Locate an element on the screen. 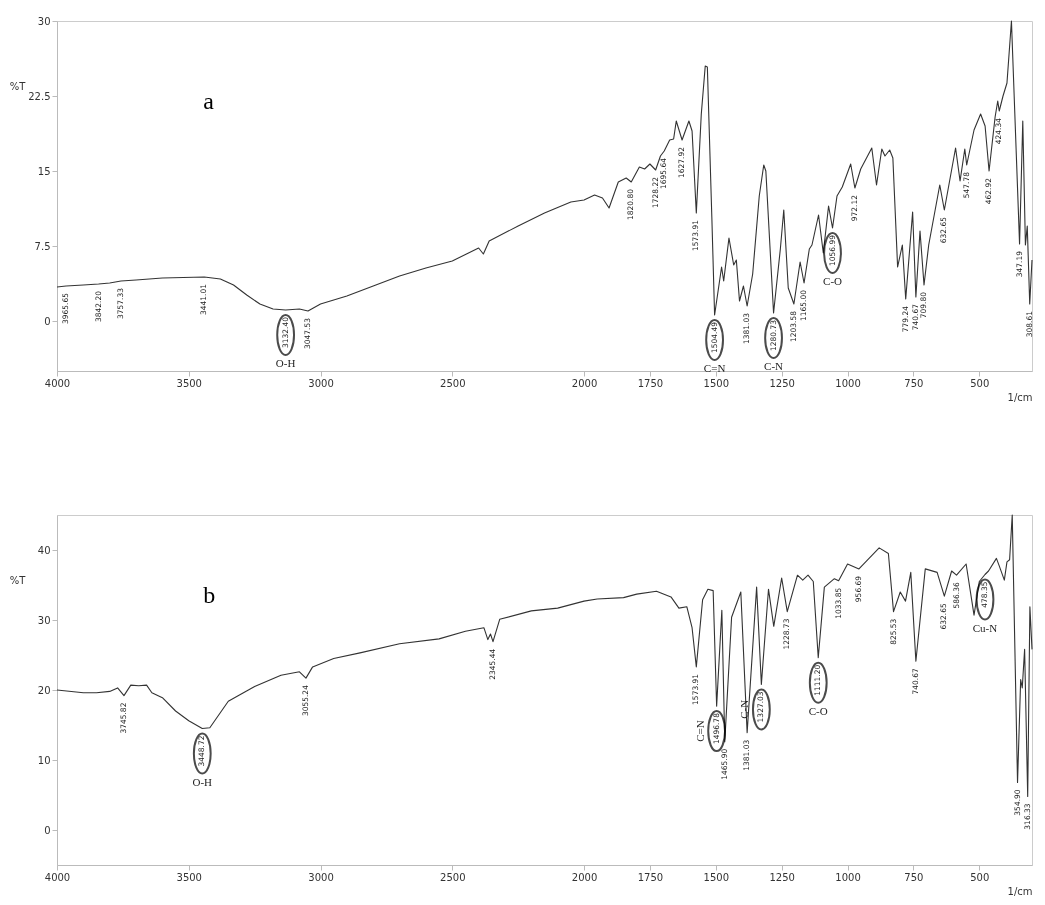 This screenshot has height=905, width=1045. y-tick-label: 40 is located at coordinates (44, 550).